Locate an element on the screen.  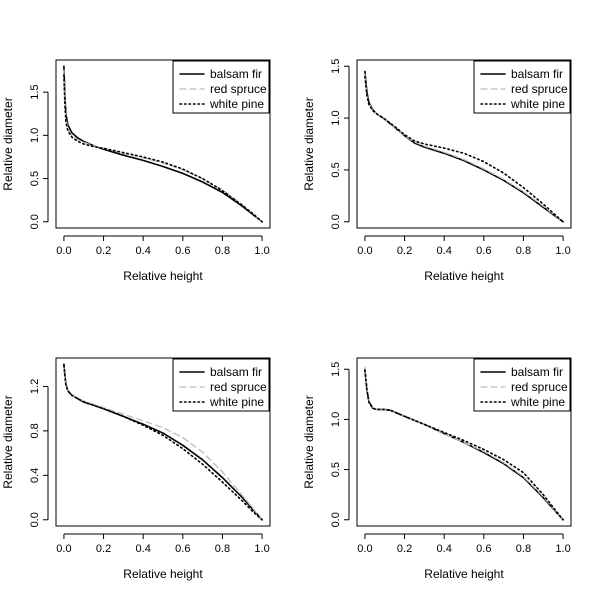
series-line-balsam-fir is located at coordinates (163, 144).